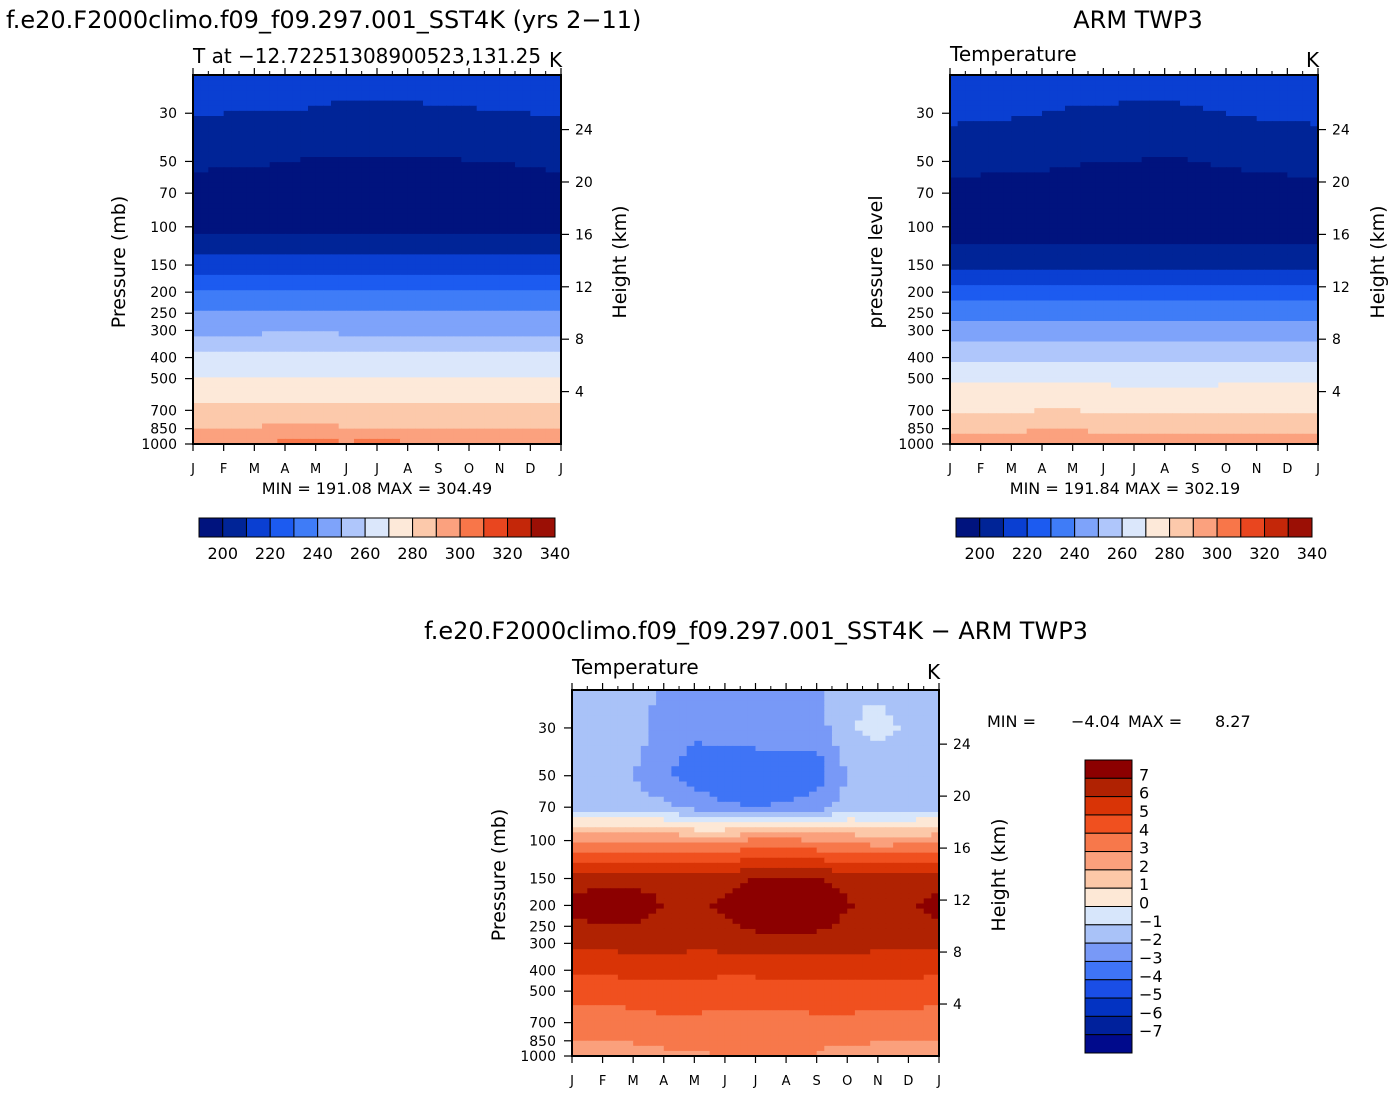 The width and height of the screenshot is (1394, 1093). Describe the element at coordinates (163, 430) in the screenshot. I see `pressure-tick-label: 850` at that location.